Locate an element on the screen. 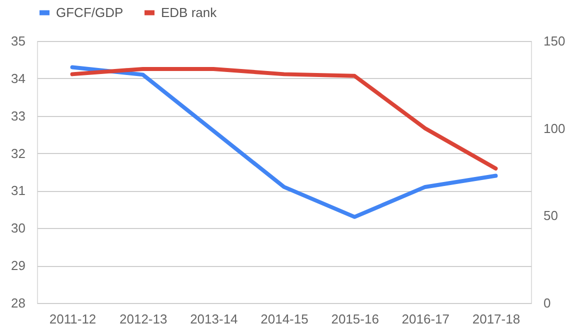 This screenshot has height=331, width=575. y2-tick-label: 150 is located at coordinates (555, 41).